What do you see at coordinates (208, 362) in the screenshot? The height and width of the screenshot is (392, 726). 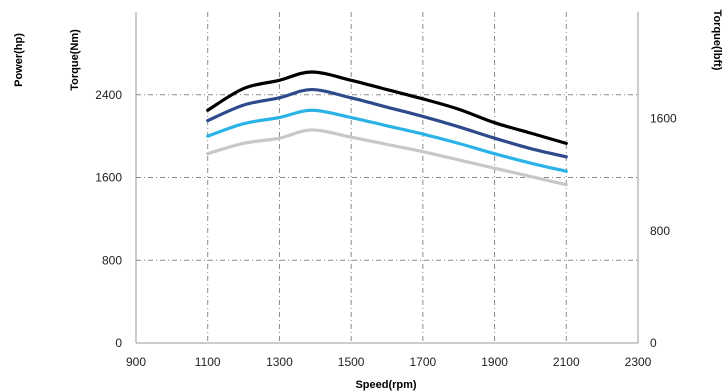 I see `x-tick-label: 1100` at bounding box center [208, 362].